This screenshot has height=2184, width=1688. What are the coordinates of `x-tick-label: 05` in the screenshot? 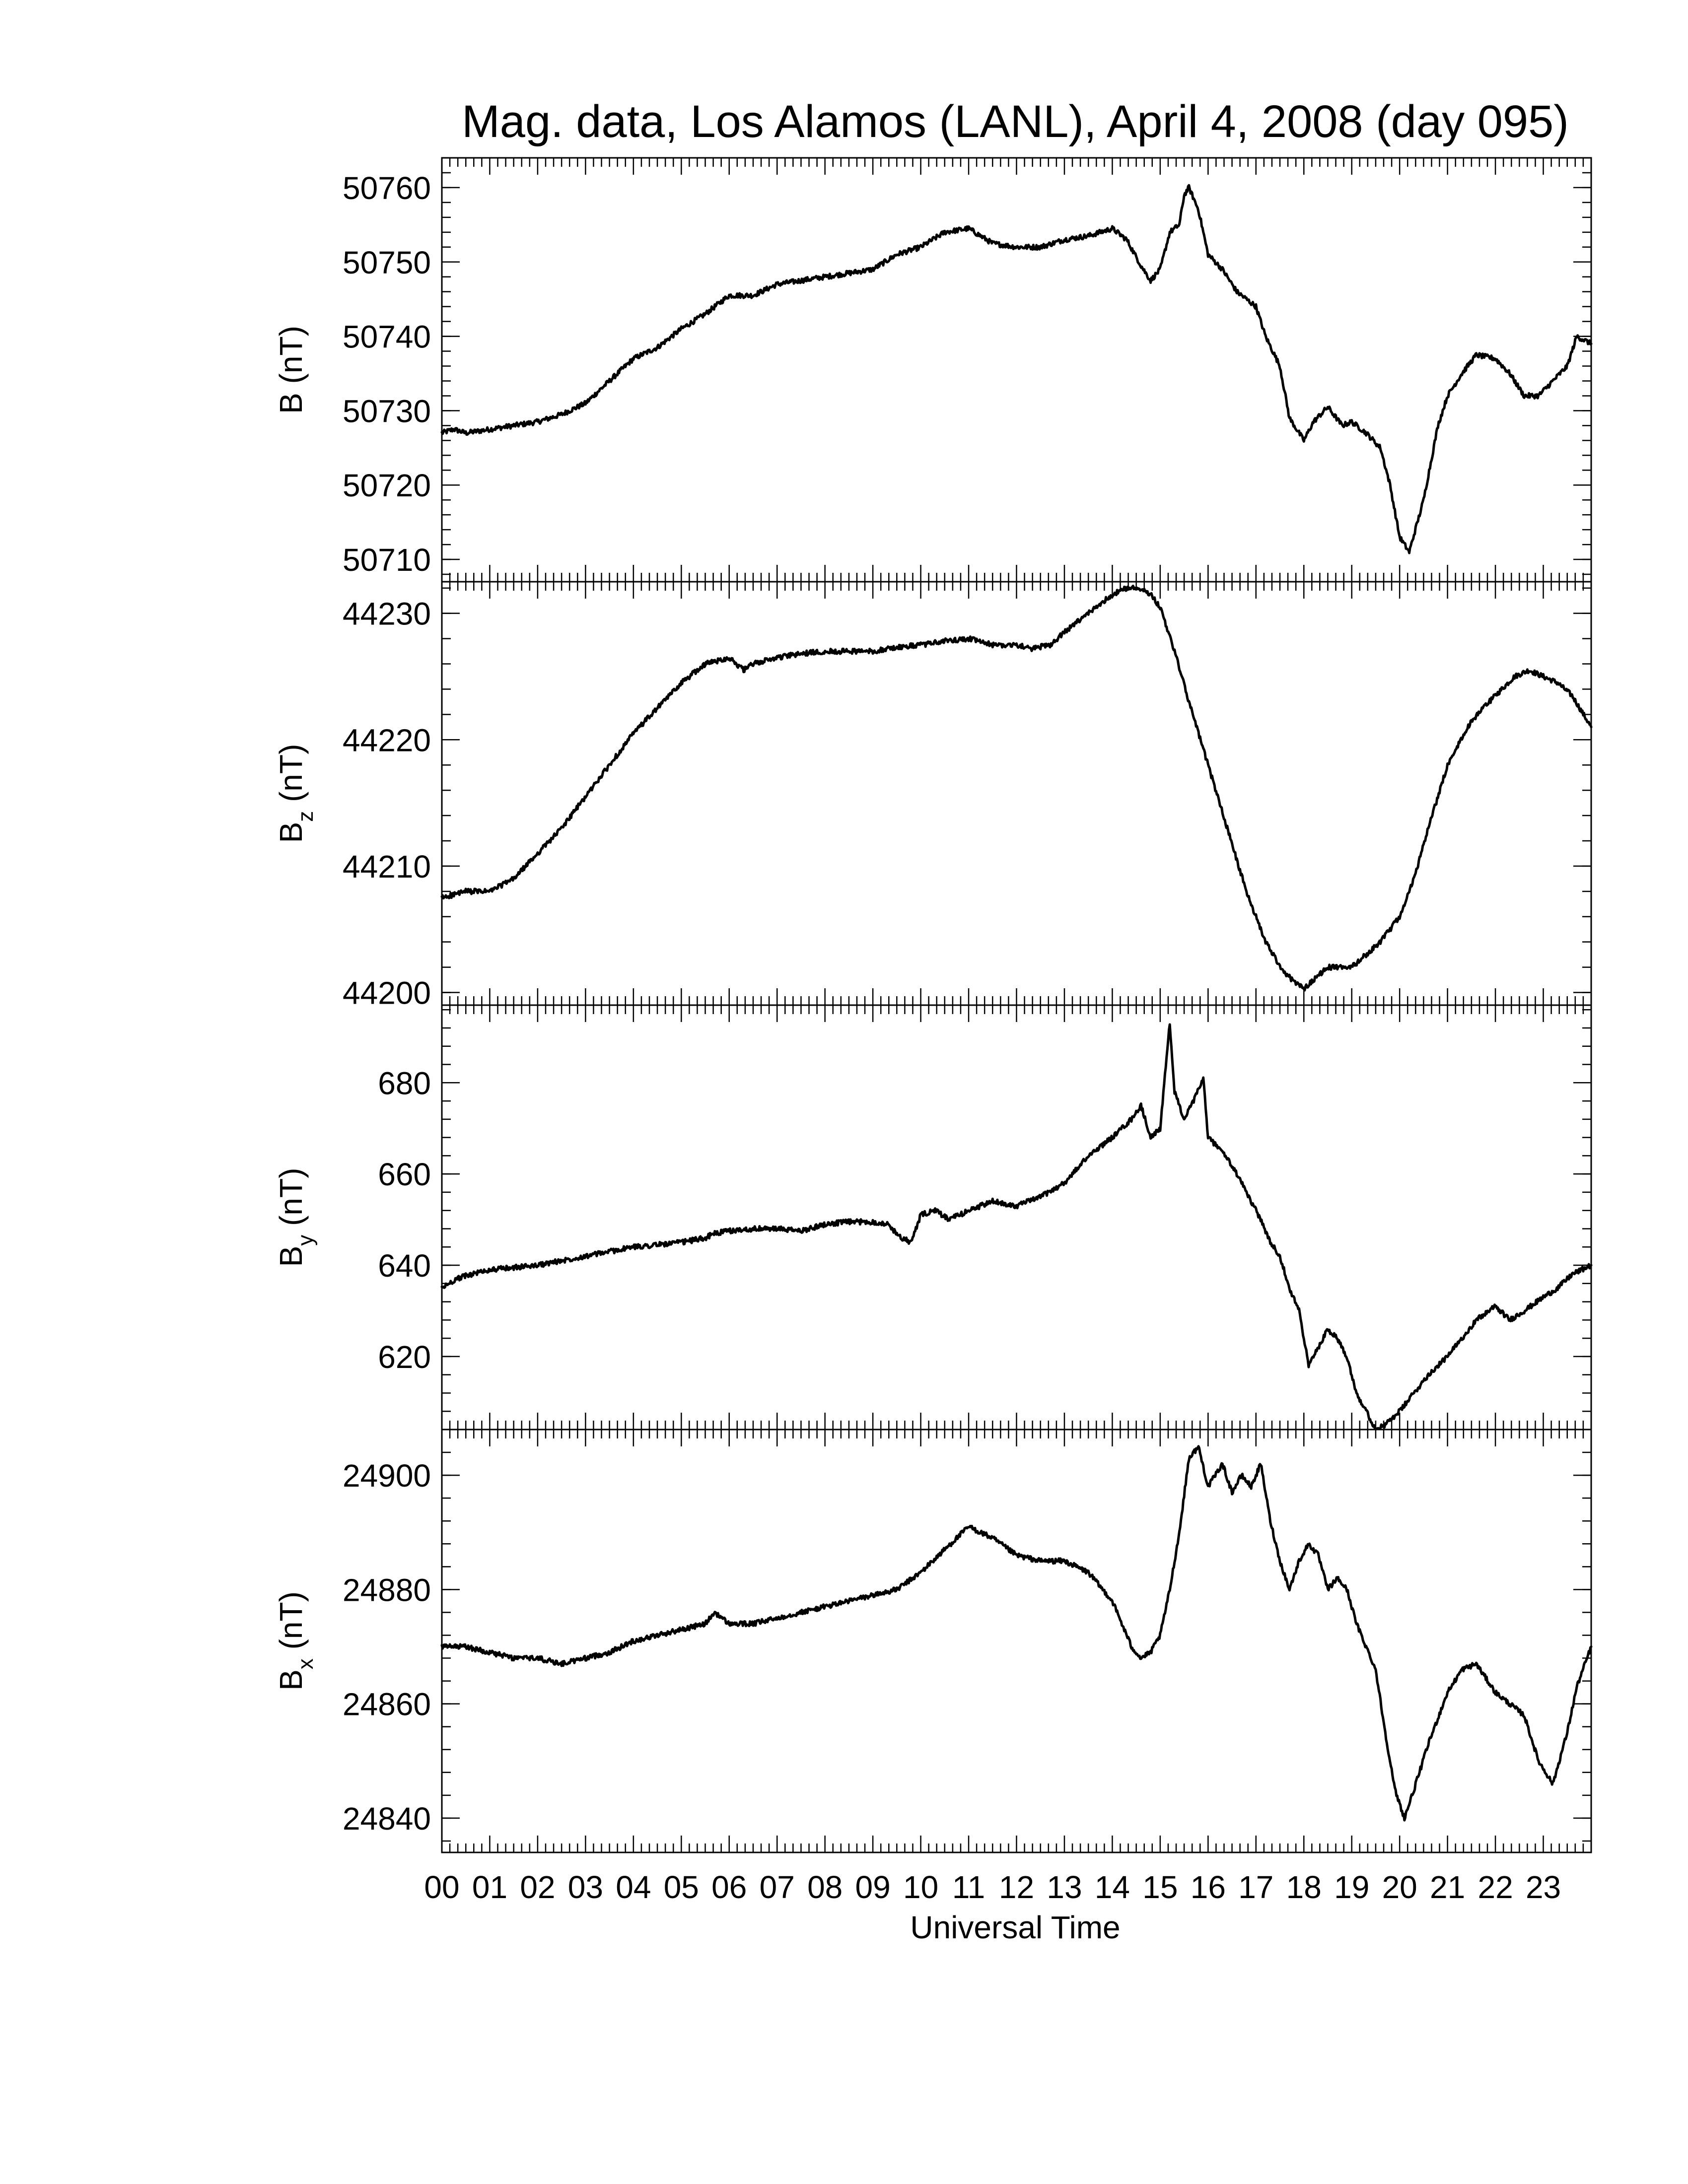 It's located at (681, 1887).